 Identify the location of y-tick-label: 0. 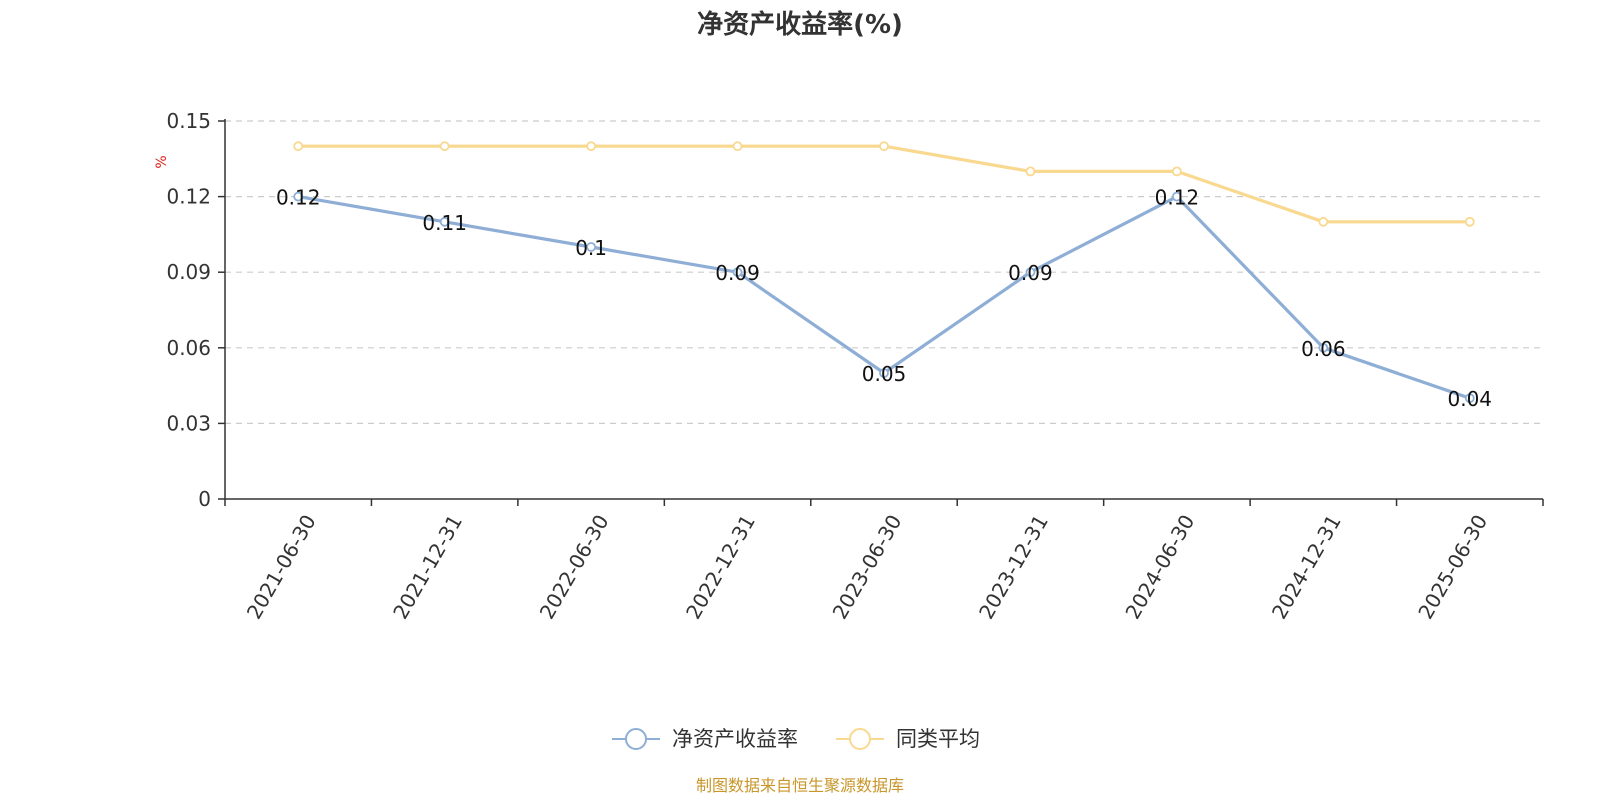
(204, 499).